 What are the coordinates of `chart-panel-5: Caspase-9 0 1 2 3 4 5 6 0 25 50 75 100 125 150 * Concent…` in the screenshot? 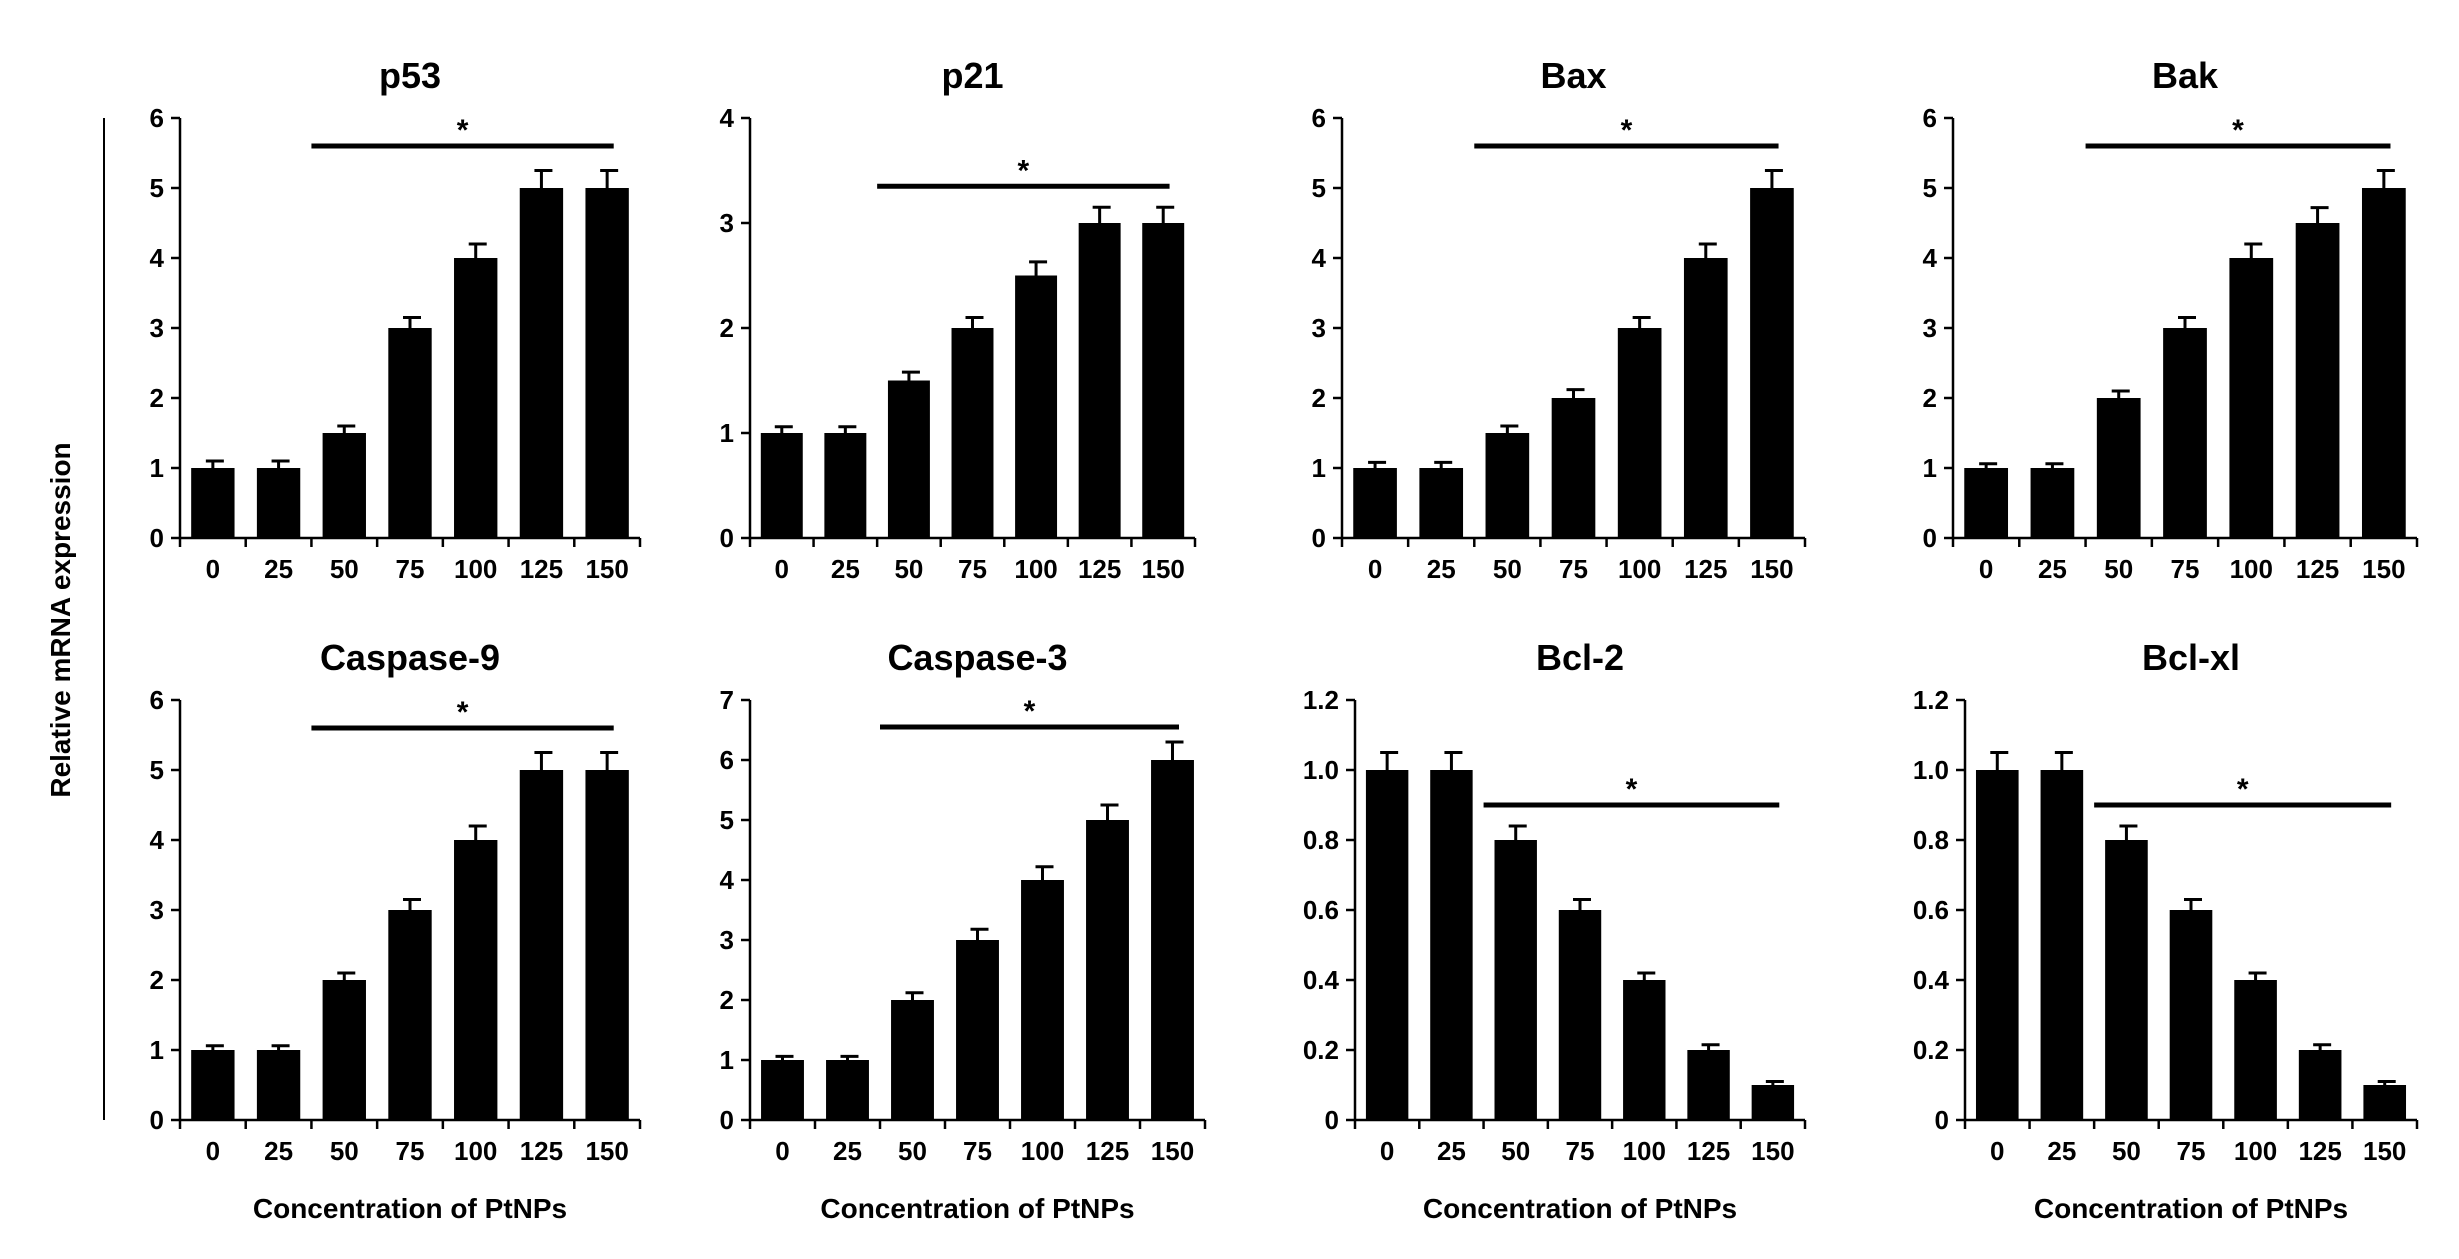 It's located at (396, 930).